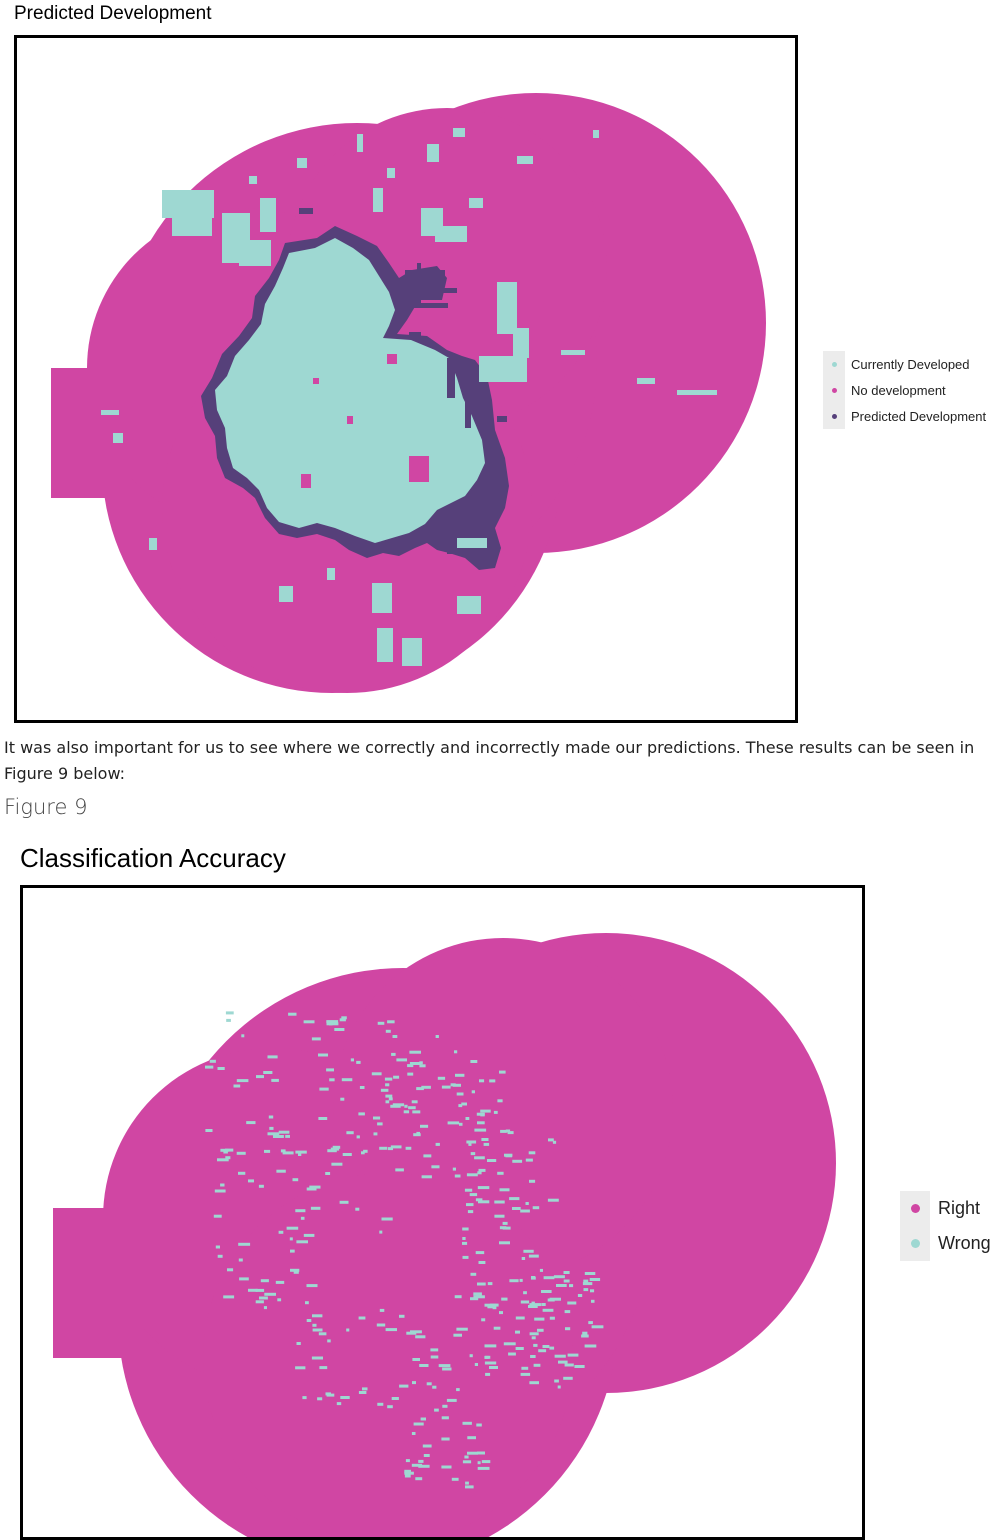 The height and width of the screenshot is (1540, 1007). Describe the element at coordinates (904, 364) in the screenshot. I see `legend-item-currently-developed: Currently Developed` at that location.